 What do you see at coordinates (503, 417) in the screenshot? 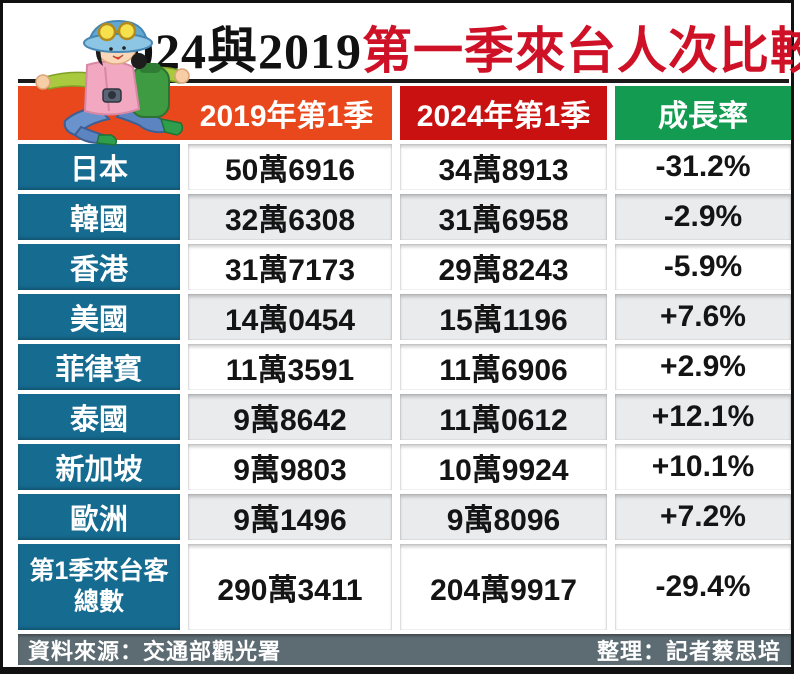
I see `value-2024: 11萬0612` at bounding box center [503, 417].